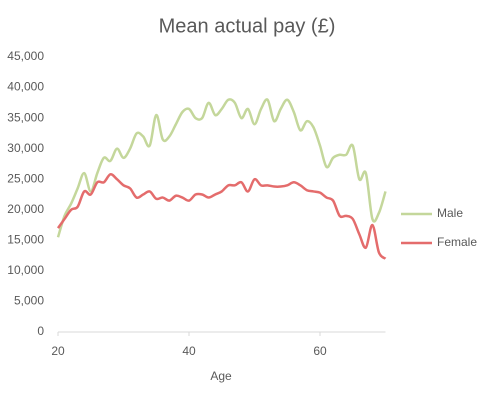 The width and height of the screenshot is (491, 410). Describe the element at coordinates (189, 351) in the screenshot. I see `x-tick-label: 40` at that location.